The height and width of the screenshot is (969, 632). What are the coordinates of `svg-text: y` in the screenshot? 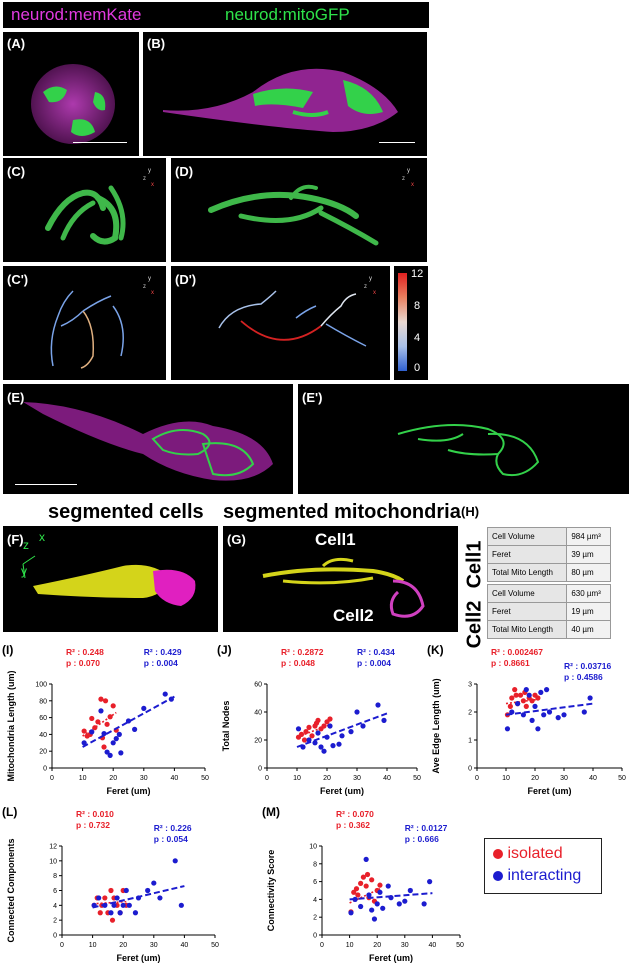 It's located at (149, 279).